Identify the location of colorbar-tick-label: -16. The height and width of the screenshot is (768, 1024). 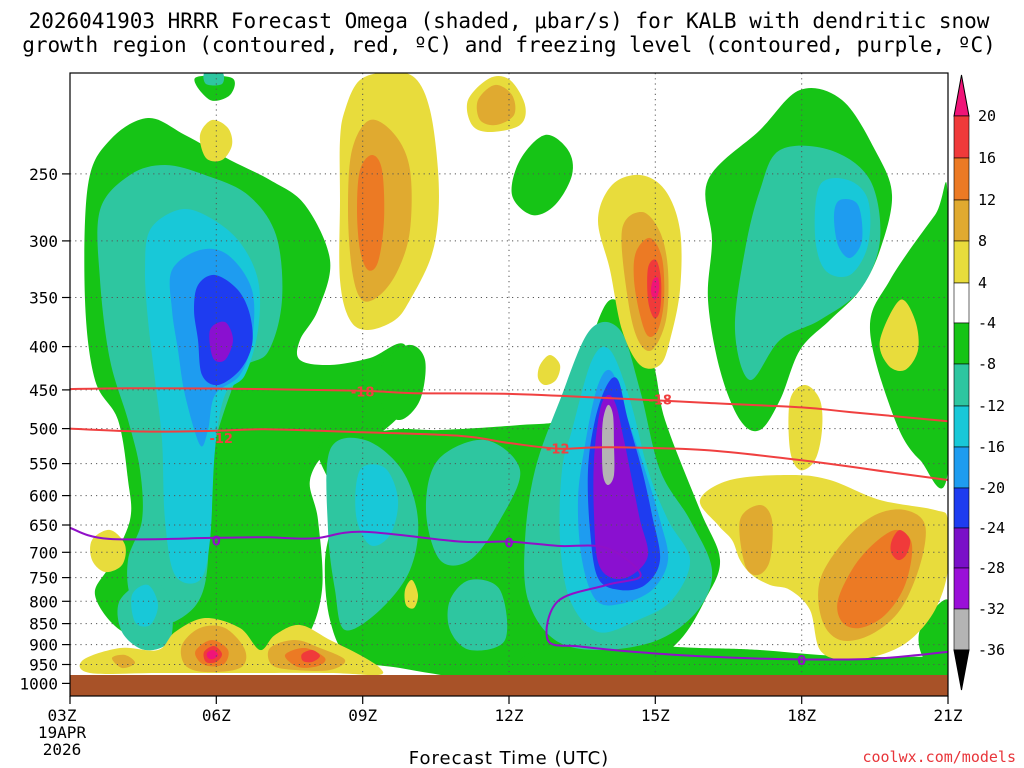
(991, 447).